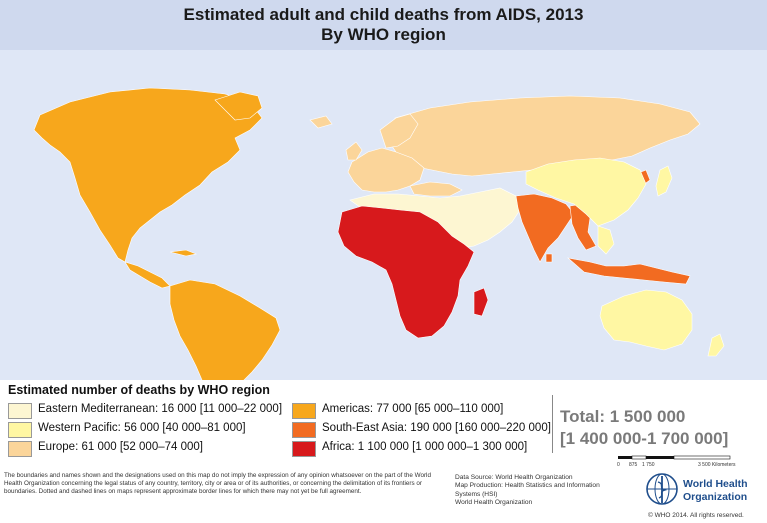 This screenshot has height=523, width=767. What do you see at coordinates (425, 447) in the screenshot?
I see `legend-label-africa: Africa: 1 100 000 [1 000 000–1 300 000]` at bounding box center [425, 447].